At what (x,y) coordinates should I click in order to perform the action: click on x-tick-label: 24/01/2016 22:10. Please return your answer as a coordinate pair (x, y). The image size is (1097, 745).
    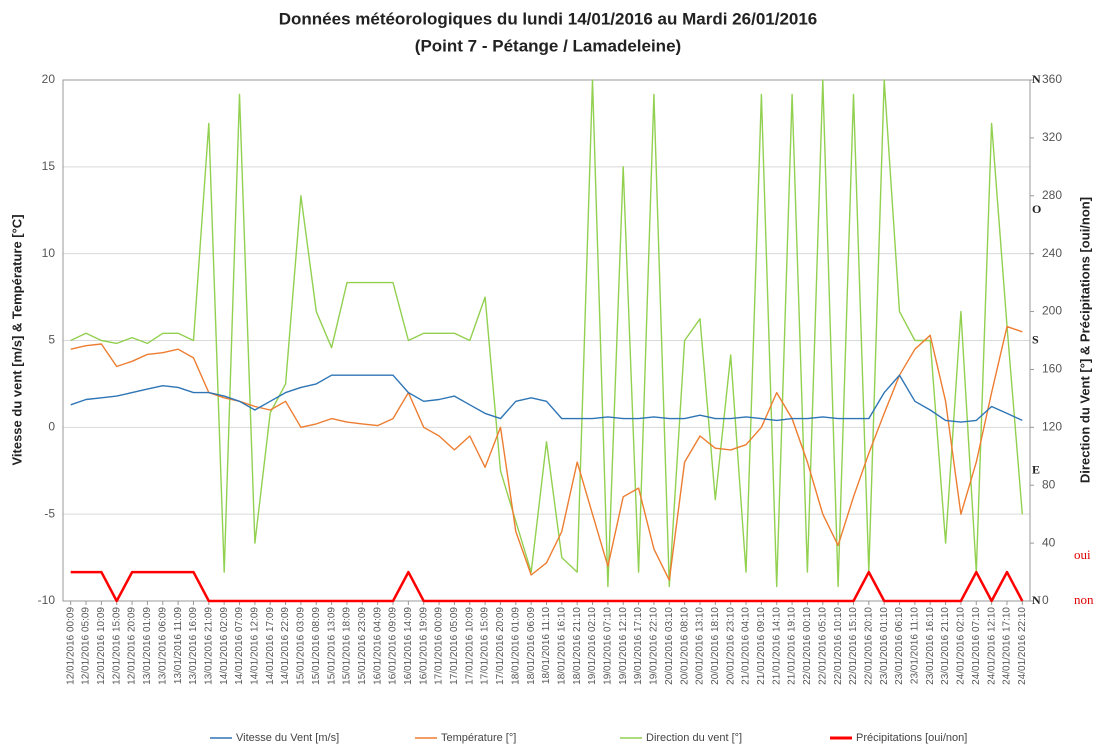
    Looking at the image, I should click on (1022, 646).